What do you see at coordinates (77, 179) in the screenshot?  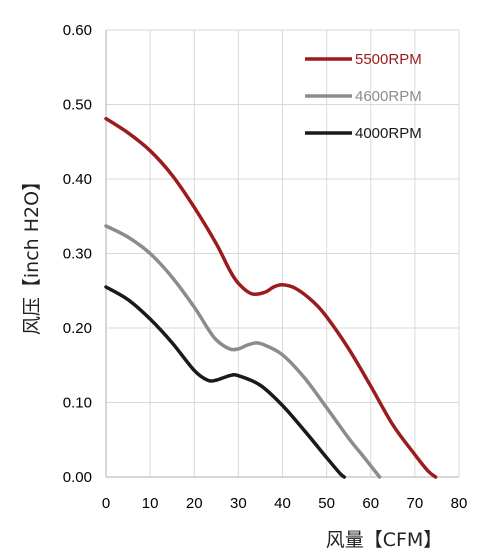 I see `y-tick-label: 0.40` at bounding box center [77, 179].